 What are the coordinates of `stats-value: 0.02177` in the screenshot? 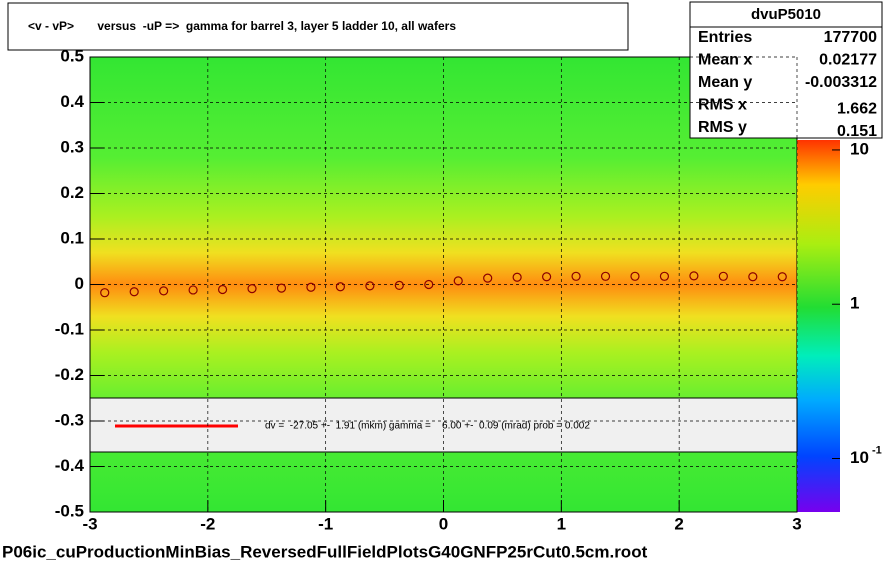 It's located at (848, 60).